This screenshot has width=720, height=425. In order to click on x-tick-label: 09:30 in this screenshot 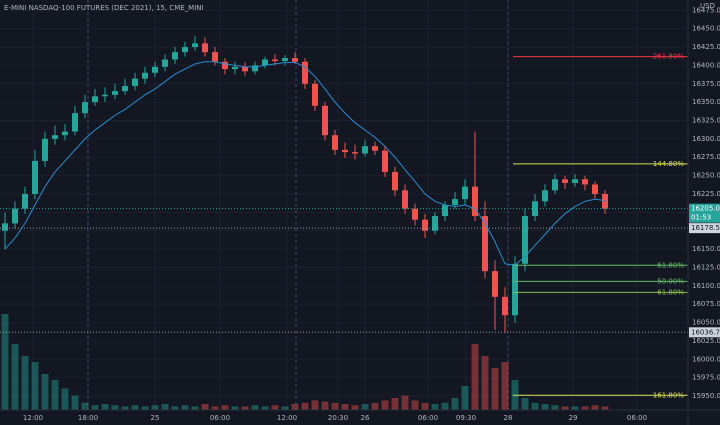, I will do `click(466, 418)`.